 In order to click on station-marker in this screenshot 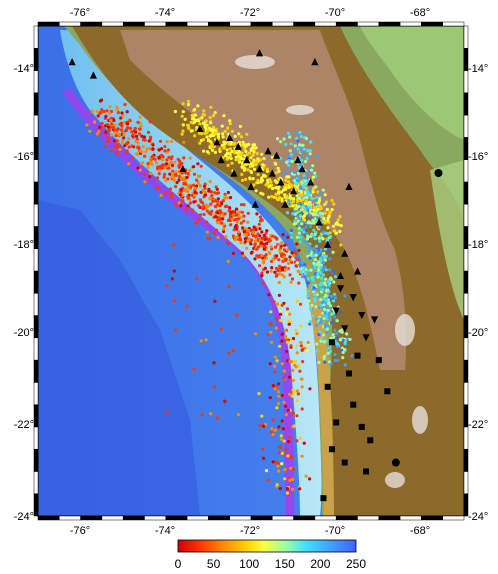, I will do `click(366, 338)`.